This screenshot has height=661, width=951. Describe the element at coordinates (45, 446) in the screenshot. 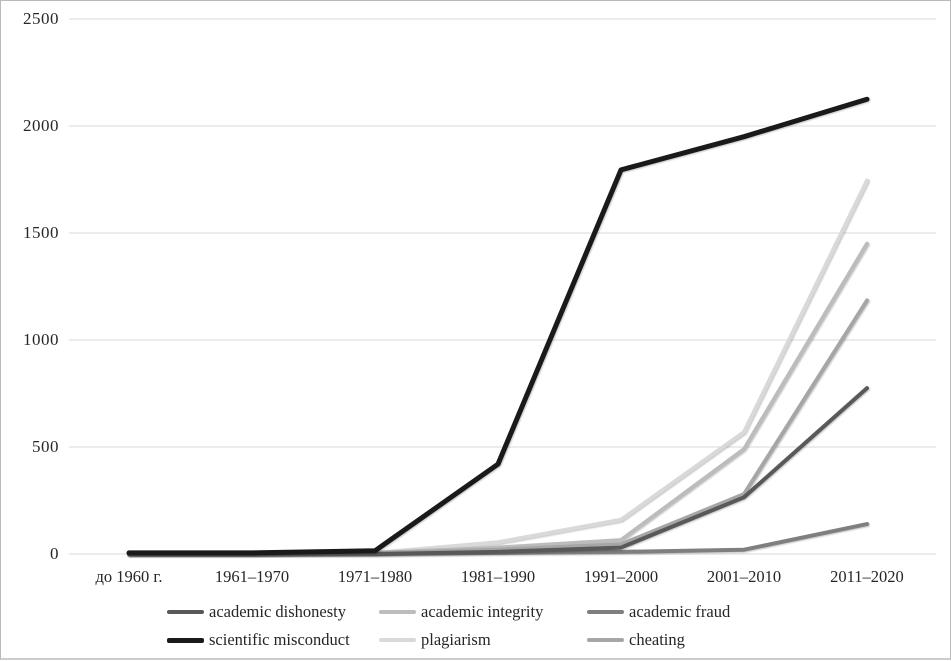

I see `y-tick-label-500: 500` at that location.